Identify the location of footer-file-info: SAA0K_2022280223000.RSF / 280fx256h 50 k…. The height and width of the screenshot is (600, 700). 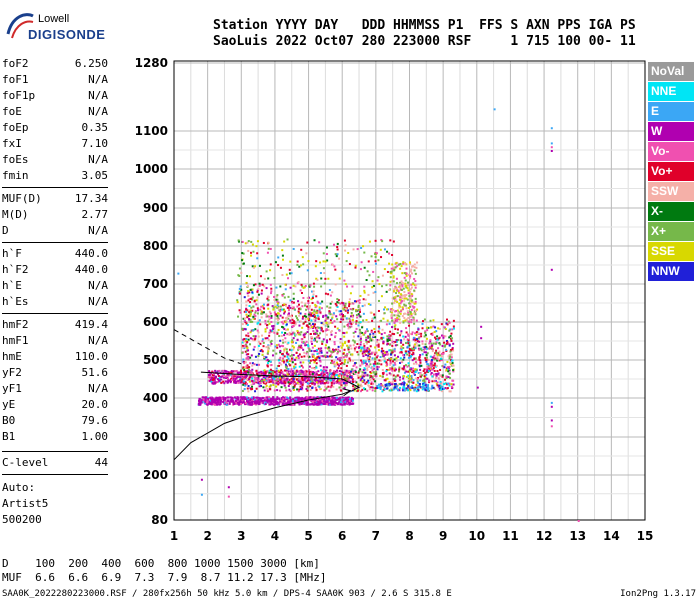
(227, 594).